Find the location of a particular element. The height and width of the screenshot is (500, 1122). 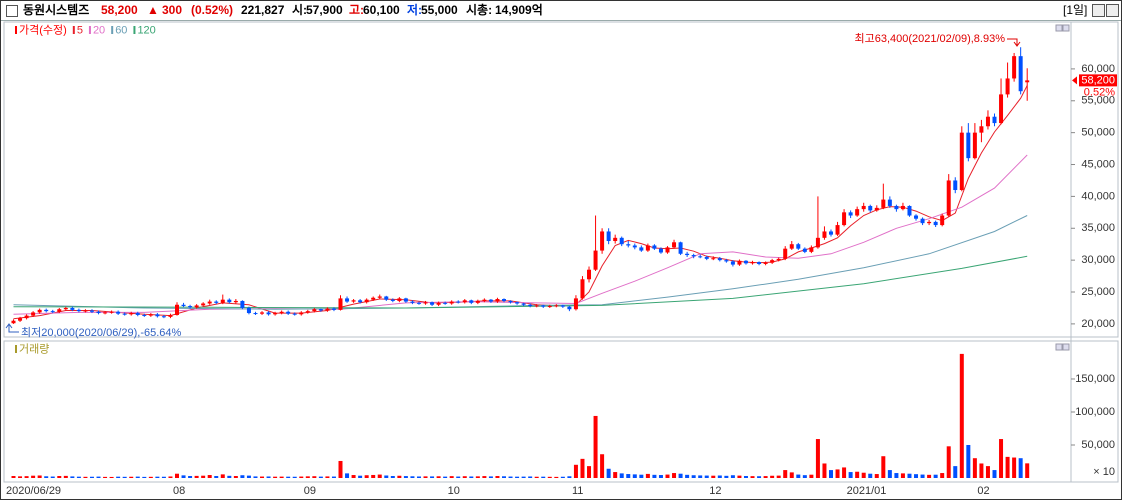

minimize-button is located at coordinates (1098, 10).